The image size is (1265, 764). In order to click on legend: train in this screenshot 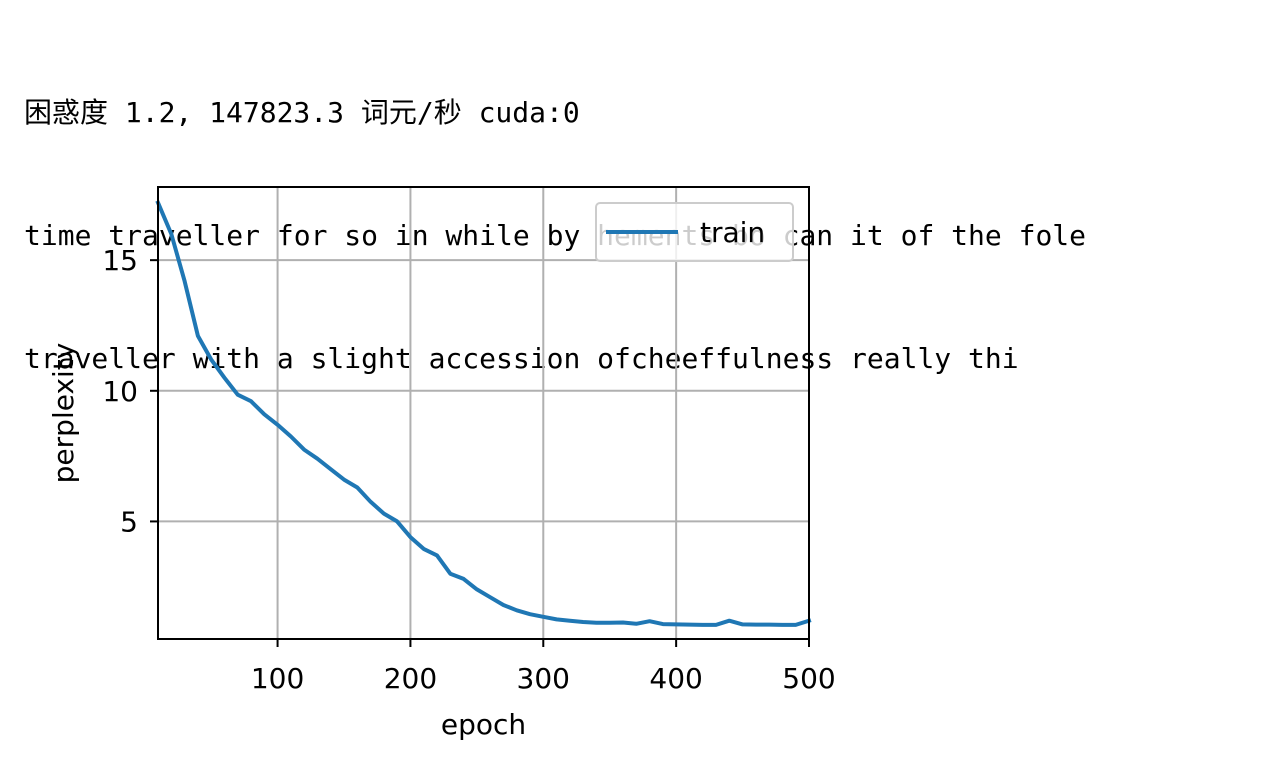, I will do `click(694, 232)`.